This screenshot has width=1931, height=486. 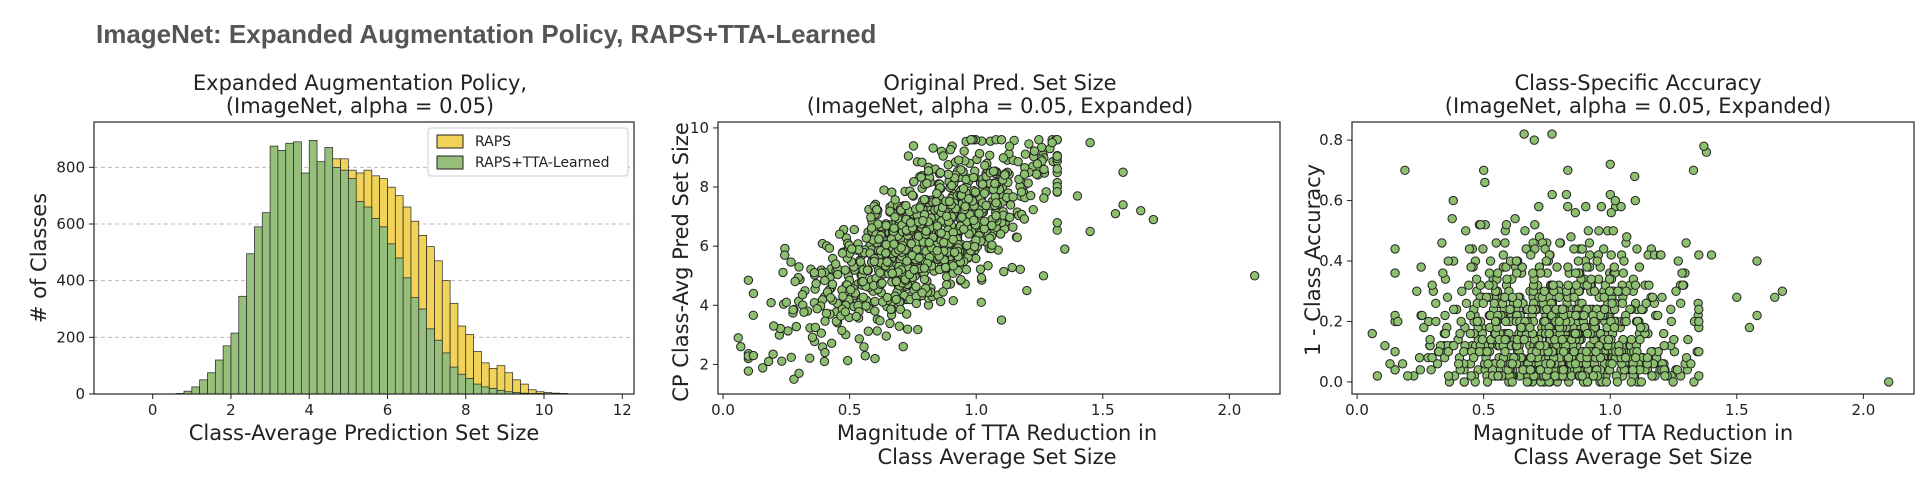 I want to click on scatter1-points, so click(x=996, y=259).